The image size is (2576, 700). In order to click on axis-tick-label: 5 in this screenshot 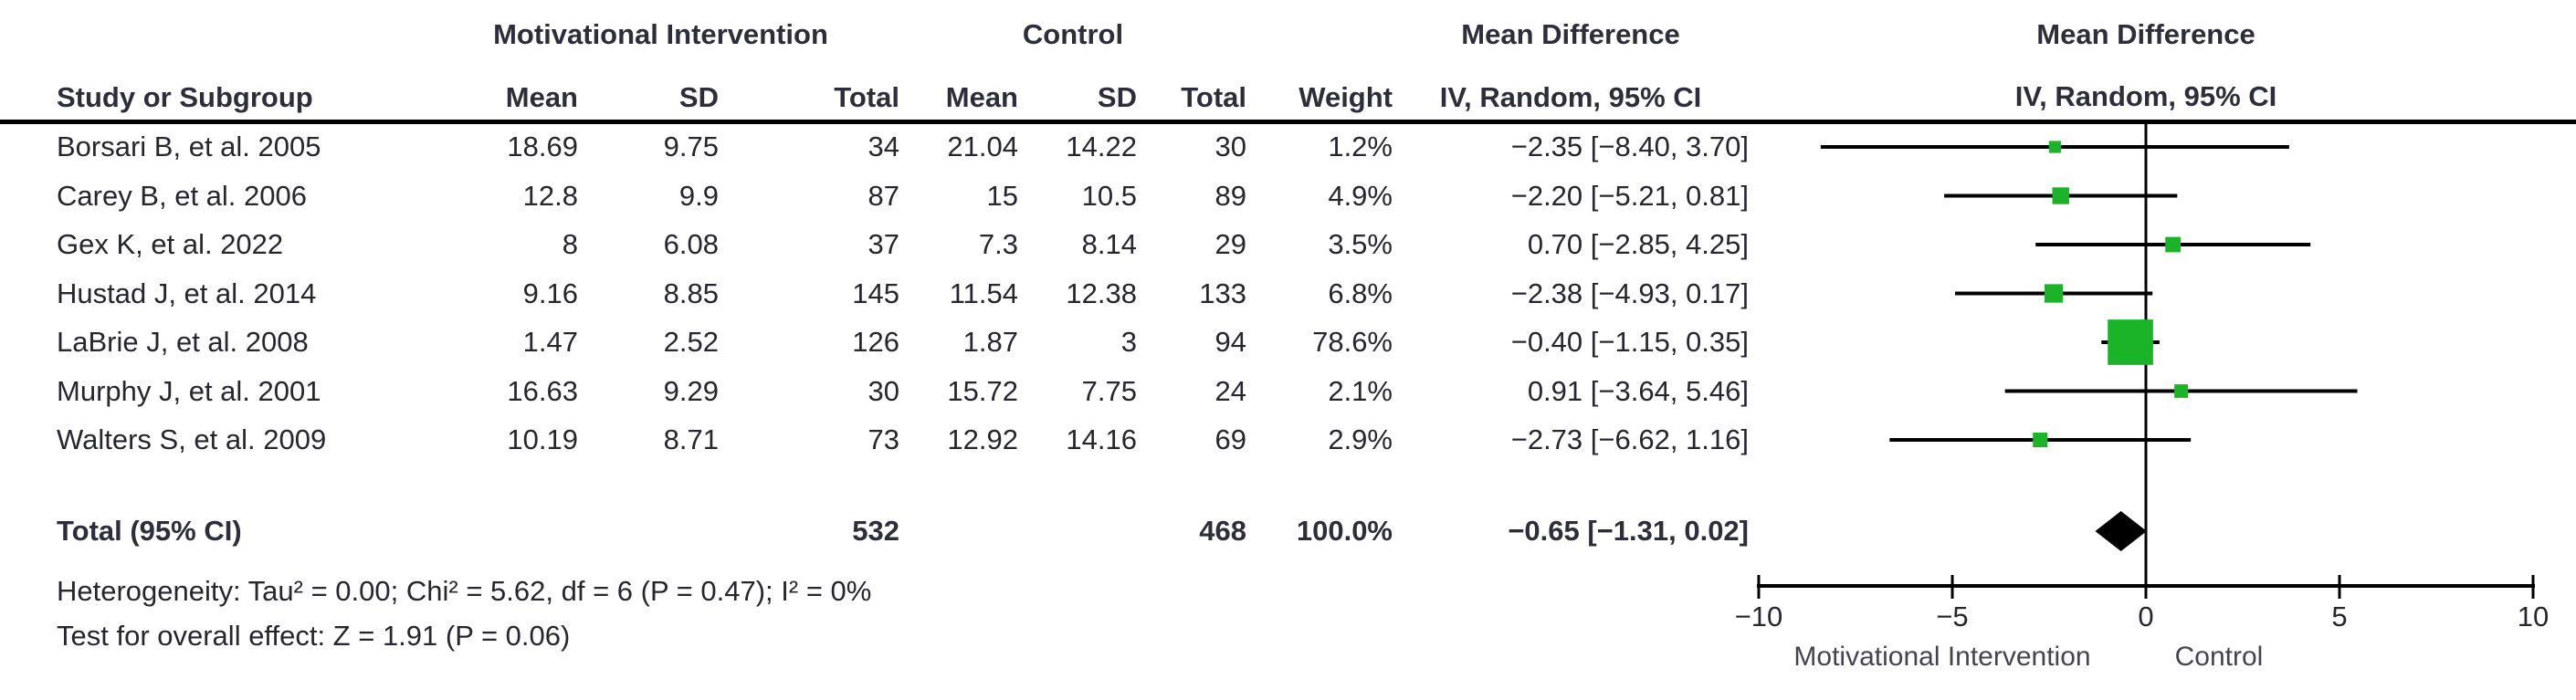, I will do `click(2339, 616)`.